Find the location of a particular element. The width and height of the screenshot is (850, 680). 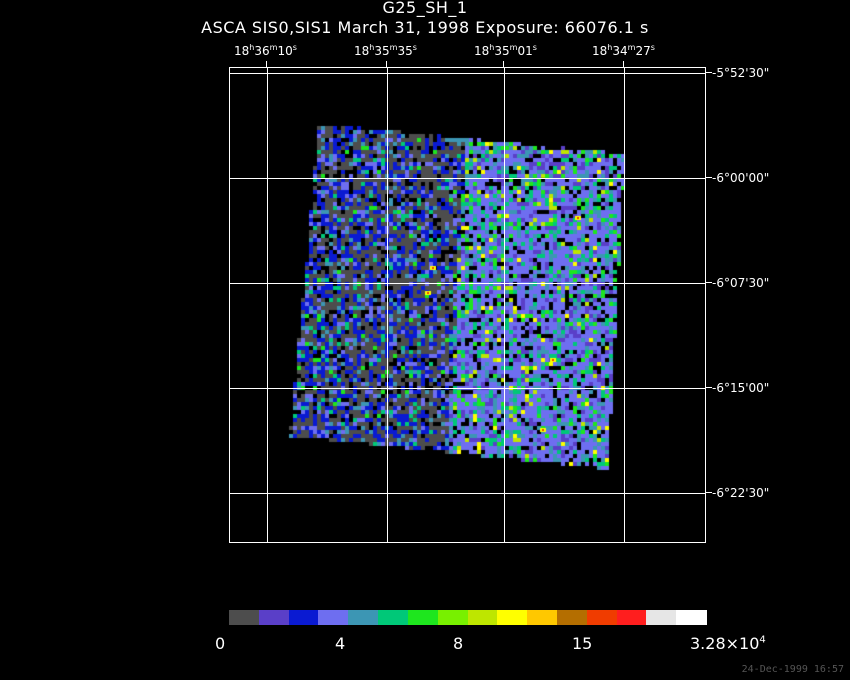

ra-label-1: 18h35m35s is located at coordinates (385, 50).